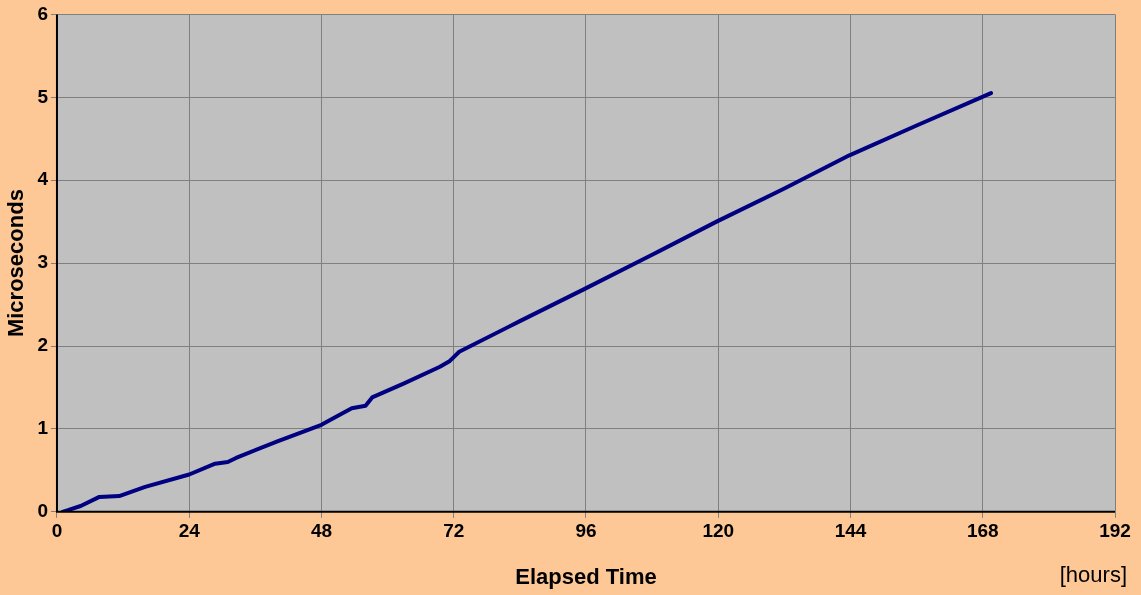 This screenshot has width=1141, height=595. What do you see at coordinates (189, 531) in the screenshot?
I see `x-tick-label: 24` at bounding box center [189, 531].